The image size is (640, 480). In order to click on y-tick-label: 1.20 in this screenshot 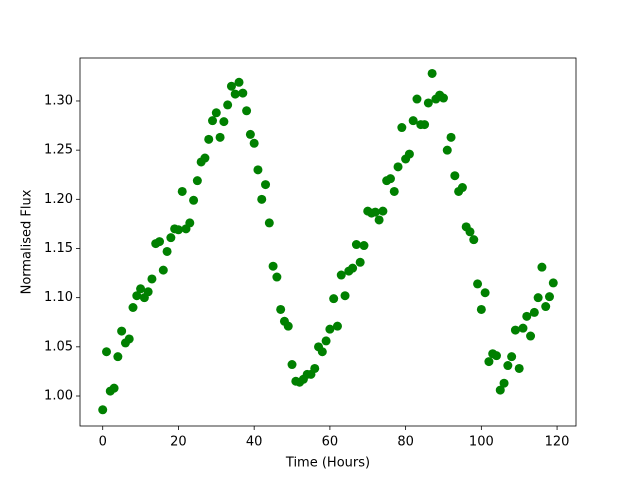, I will do `click(58, 199)`.